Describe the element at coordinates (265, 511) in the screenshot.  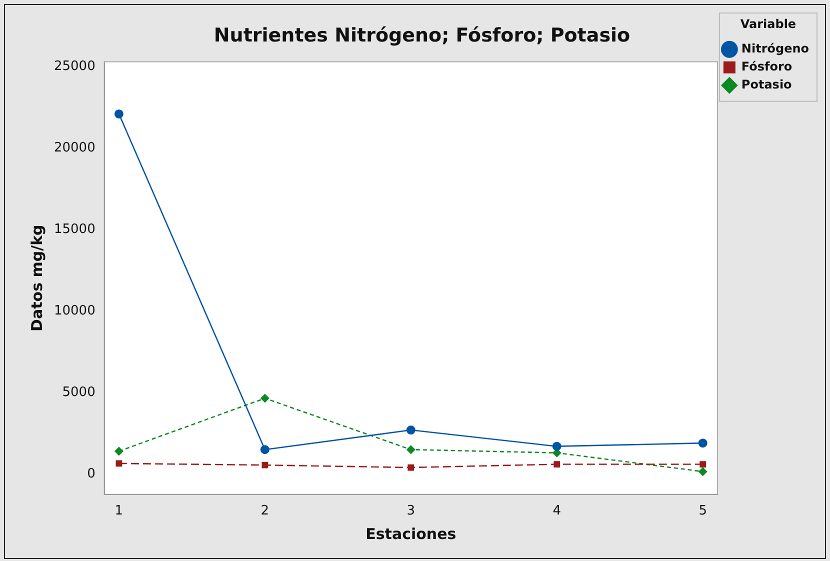
I see `x-tick-label: 2` at that location.